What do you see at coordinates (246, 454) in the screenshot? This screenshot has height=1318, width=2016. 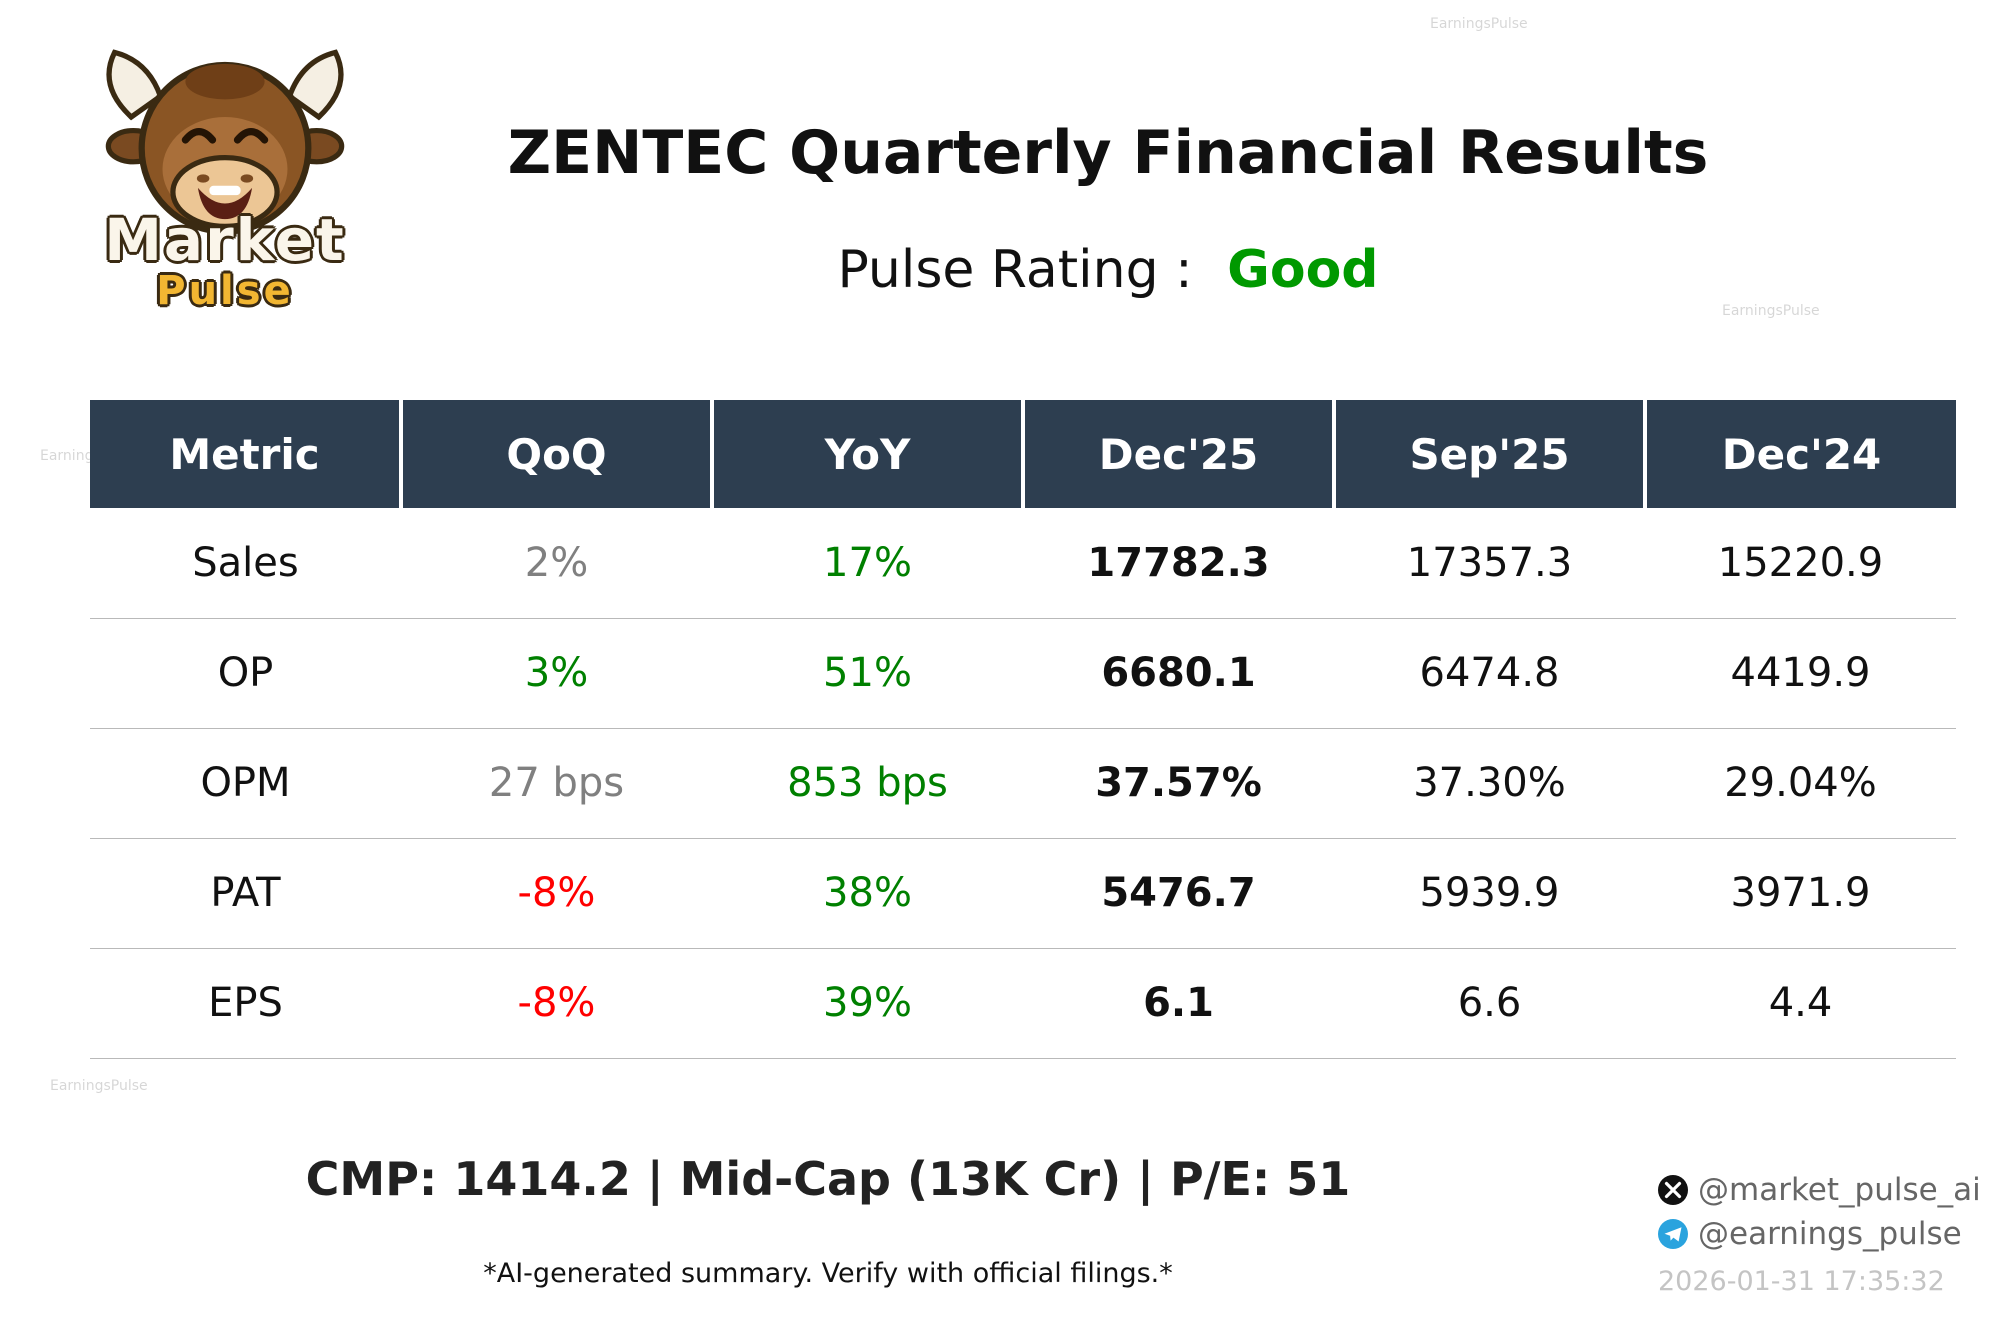 I see `column-header-metric: Metric` at bounding box center [246, 454].